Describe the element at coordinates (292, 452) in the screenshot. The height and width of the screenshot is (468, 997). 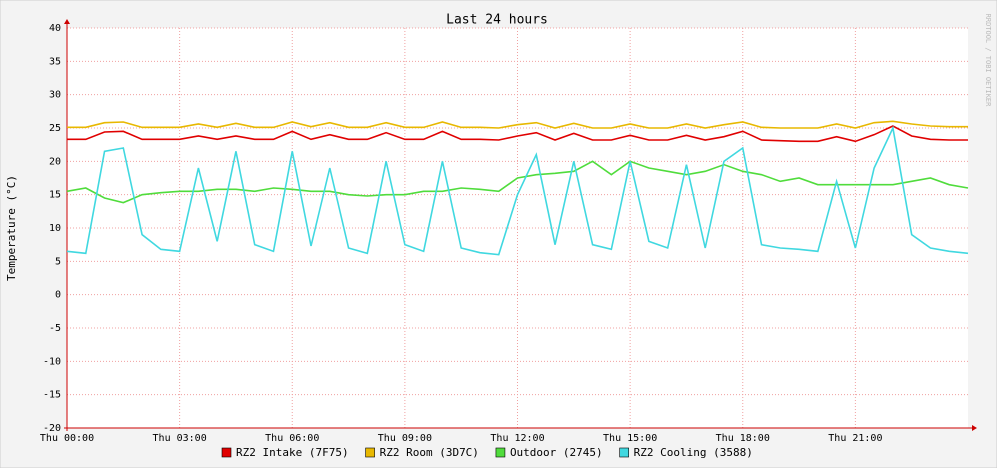
I see `legend-label: RZ2 Intake (7F75)` at that location.